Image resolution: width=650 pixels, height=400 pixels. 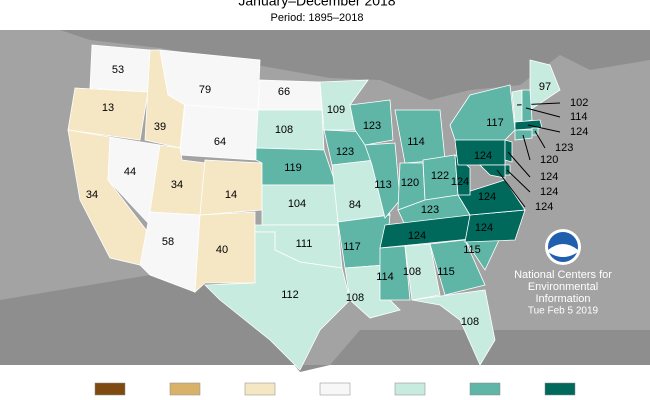 I want to click on credit-line: Information, so click(x=562, y=299).